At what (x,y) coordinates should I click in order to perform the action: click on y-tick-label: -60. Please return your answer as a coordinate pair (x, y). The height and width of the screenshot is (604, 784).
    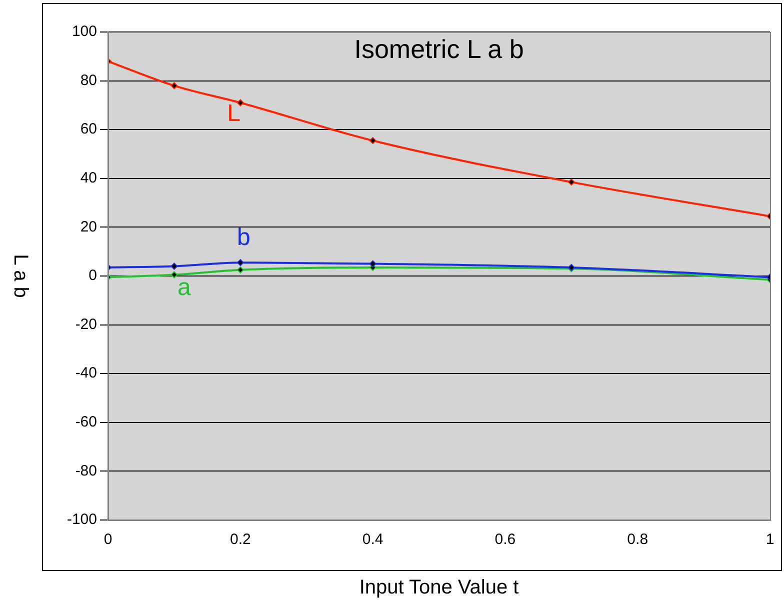
    Looking at the image, I should click on (86, 422).